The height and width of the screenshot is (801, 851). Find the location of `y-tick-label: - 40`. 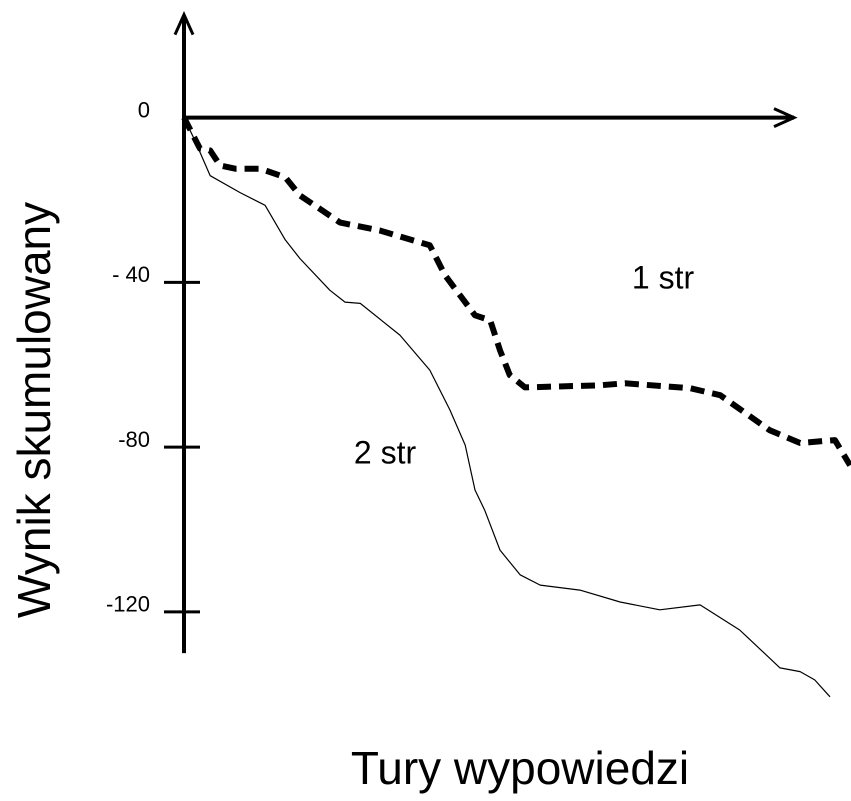

y-tick-label: - 40 is located at coordinates (131, 274).